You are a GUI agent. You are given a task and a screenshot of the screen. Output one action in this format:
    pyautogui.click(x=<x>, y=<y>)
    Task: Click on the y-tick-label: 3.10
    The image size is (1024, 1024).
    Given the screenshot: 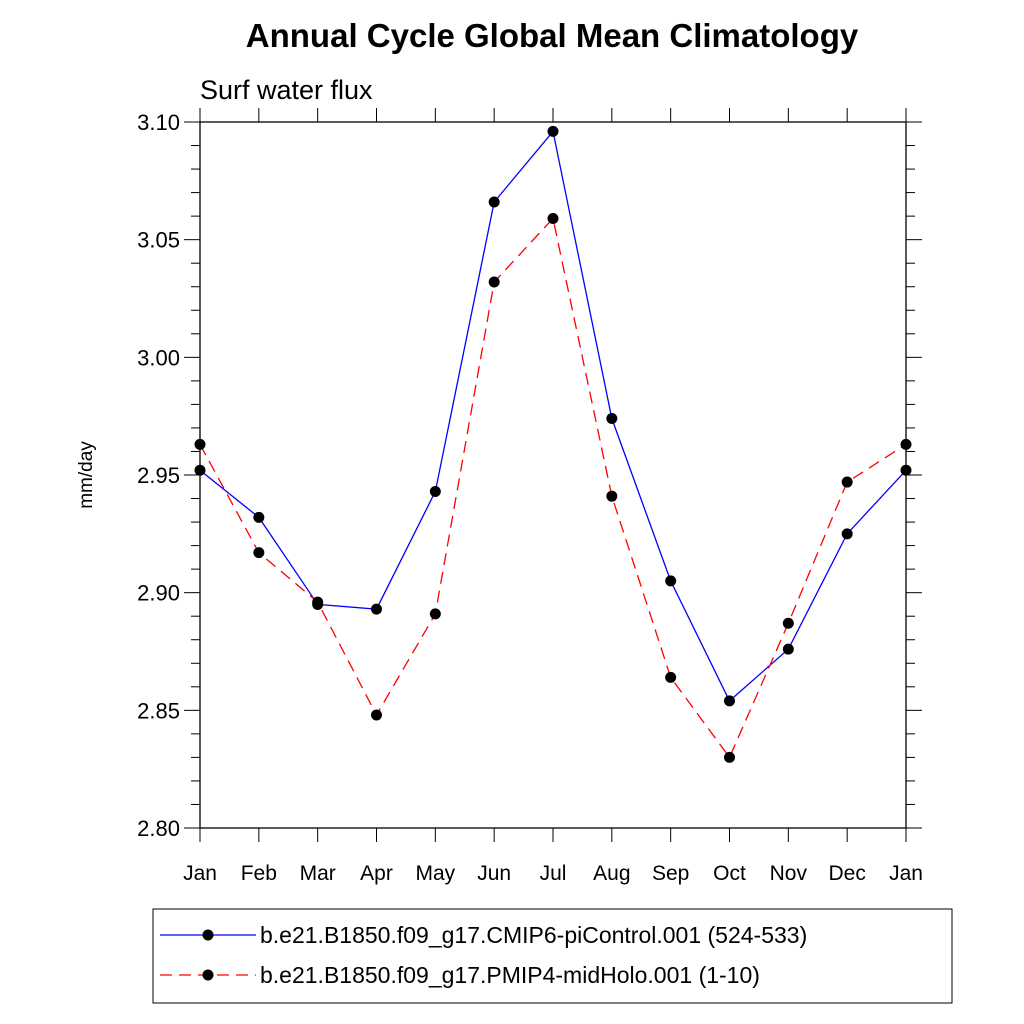 What is the action you would take?
    pyautogui.click(x=158, y=122)
    